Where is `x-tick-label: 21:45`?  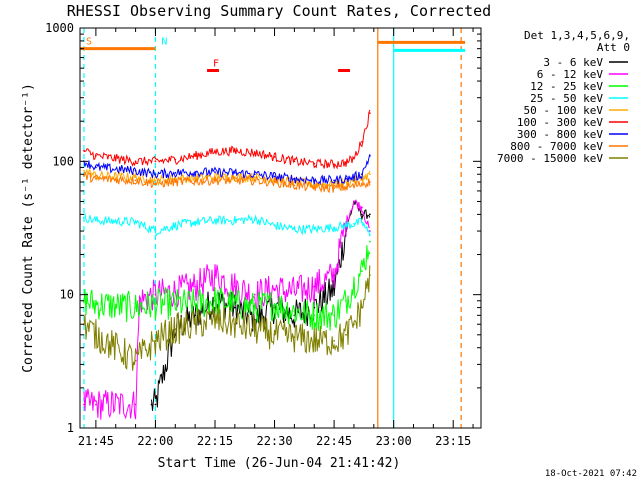 x-tick-label: 21:45 is located at coordinates (96, 441).